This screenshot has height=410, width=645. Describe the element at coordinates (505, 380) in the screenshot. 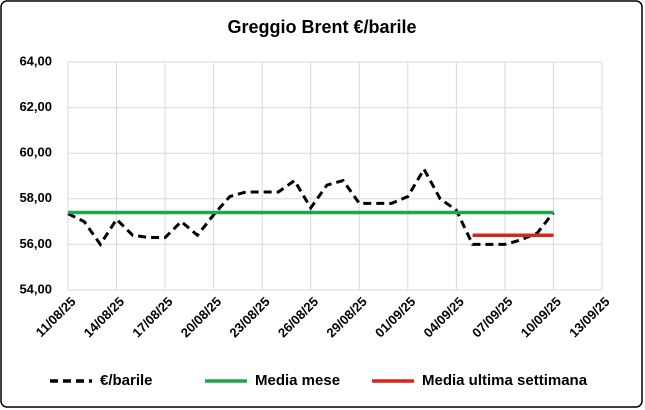

I see `legend-label: Media ultima settimana` at that location.